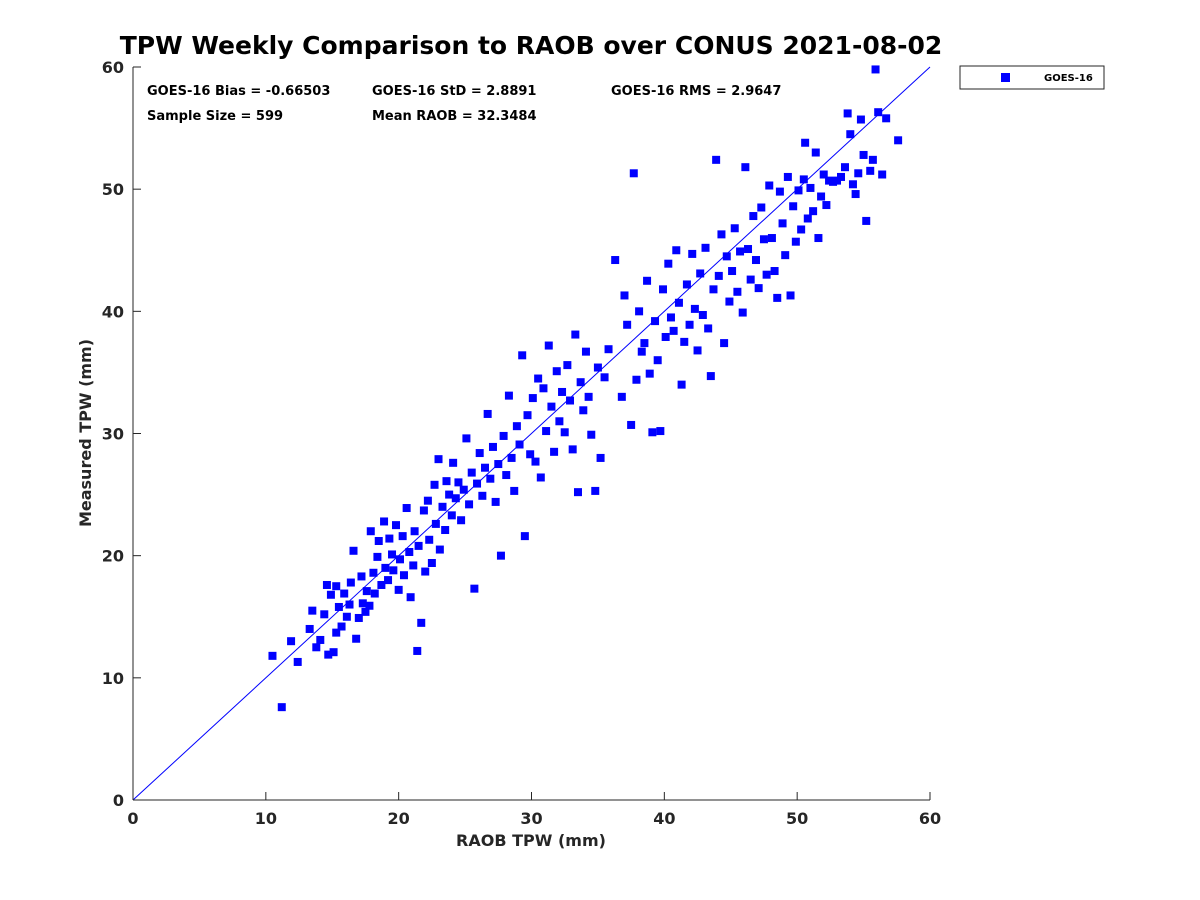 Image resolution: width=1200 pixels, height=900 pixels. What do you see at coordinates (85, 433) in the screenshot?
I see `y-axis-label: Measured TPW (mm)` at bounding box center [85, 433].